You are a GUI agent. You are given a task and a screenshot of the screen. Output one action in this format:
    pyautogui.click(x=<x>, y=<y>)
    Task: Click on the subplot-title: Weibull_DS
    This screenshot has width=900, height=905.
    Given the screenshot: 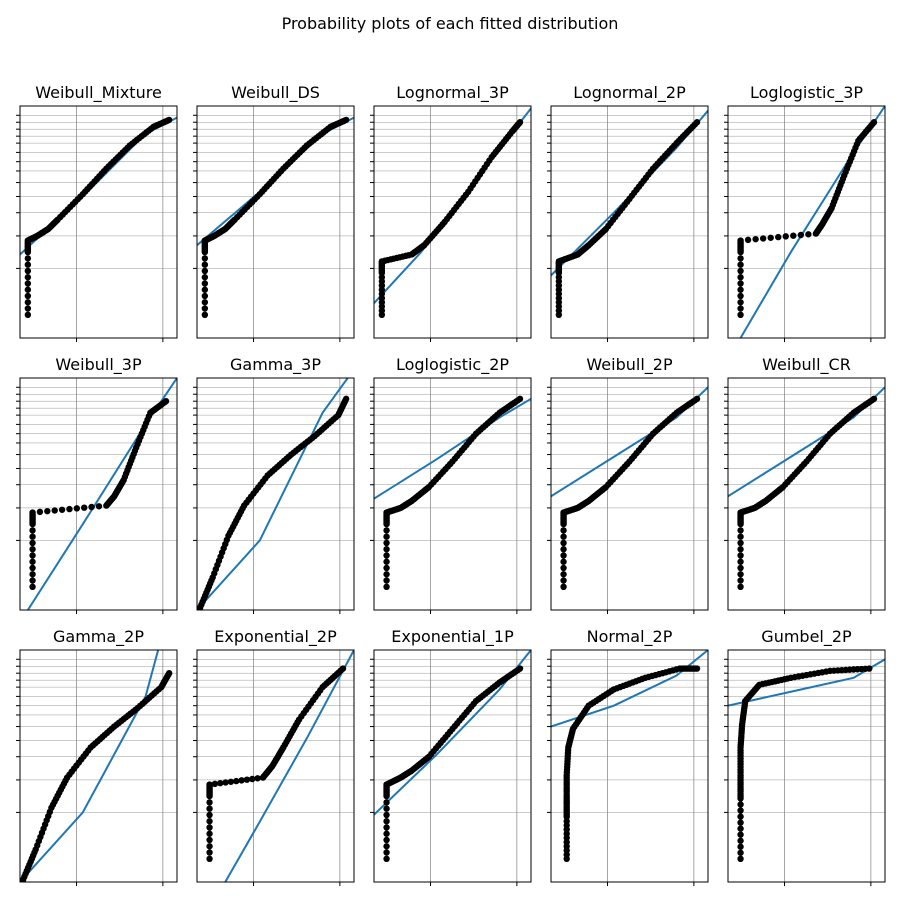 What is the action you would take?
    pyautogui.click(x=275, y=93)
    